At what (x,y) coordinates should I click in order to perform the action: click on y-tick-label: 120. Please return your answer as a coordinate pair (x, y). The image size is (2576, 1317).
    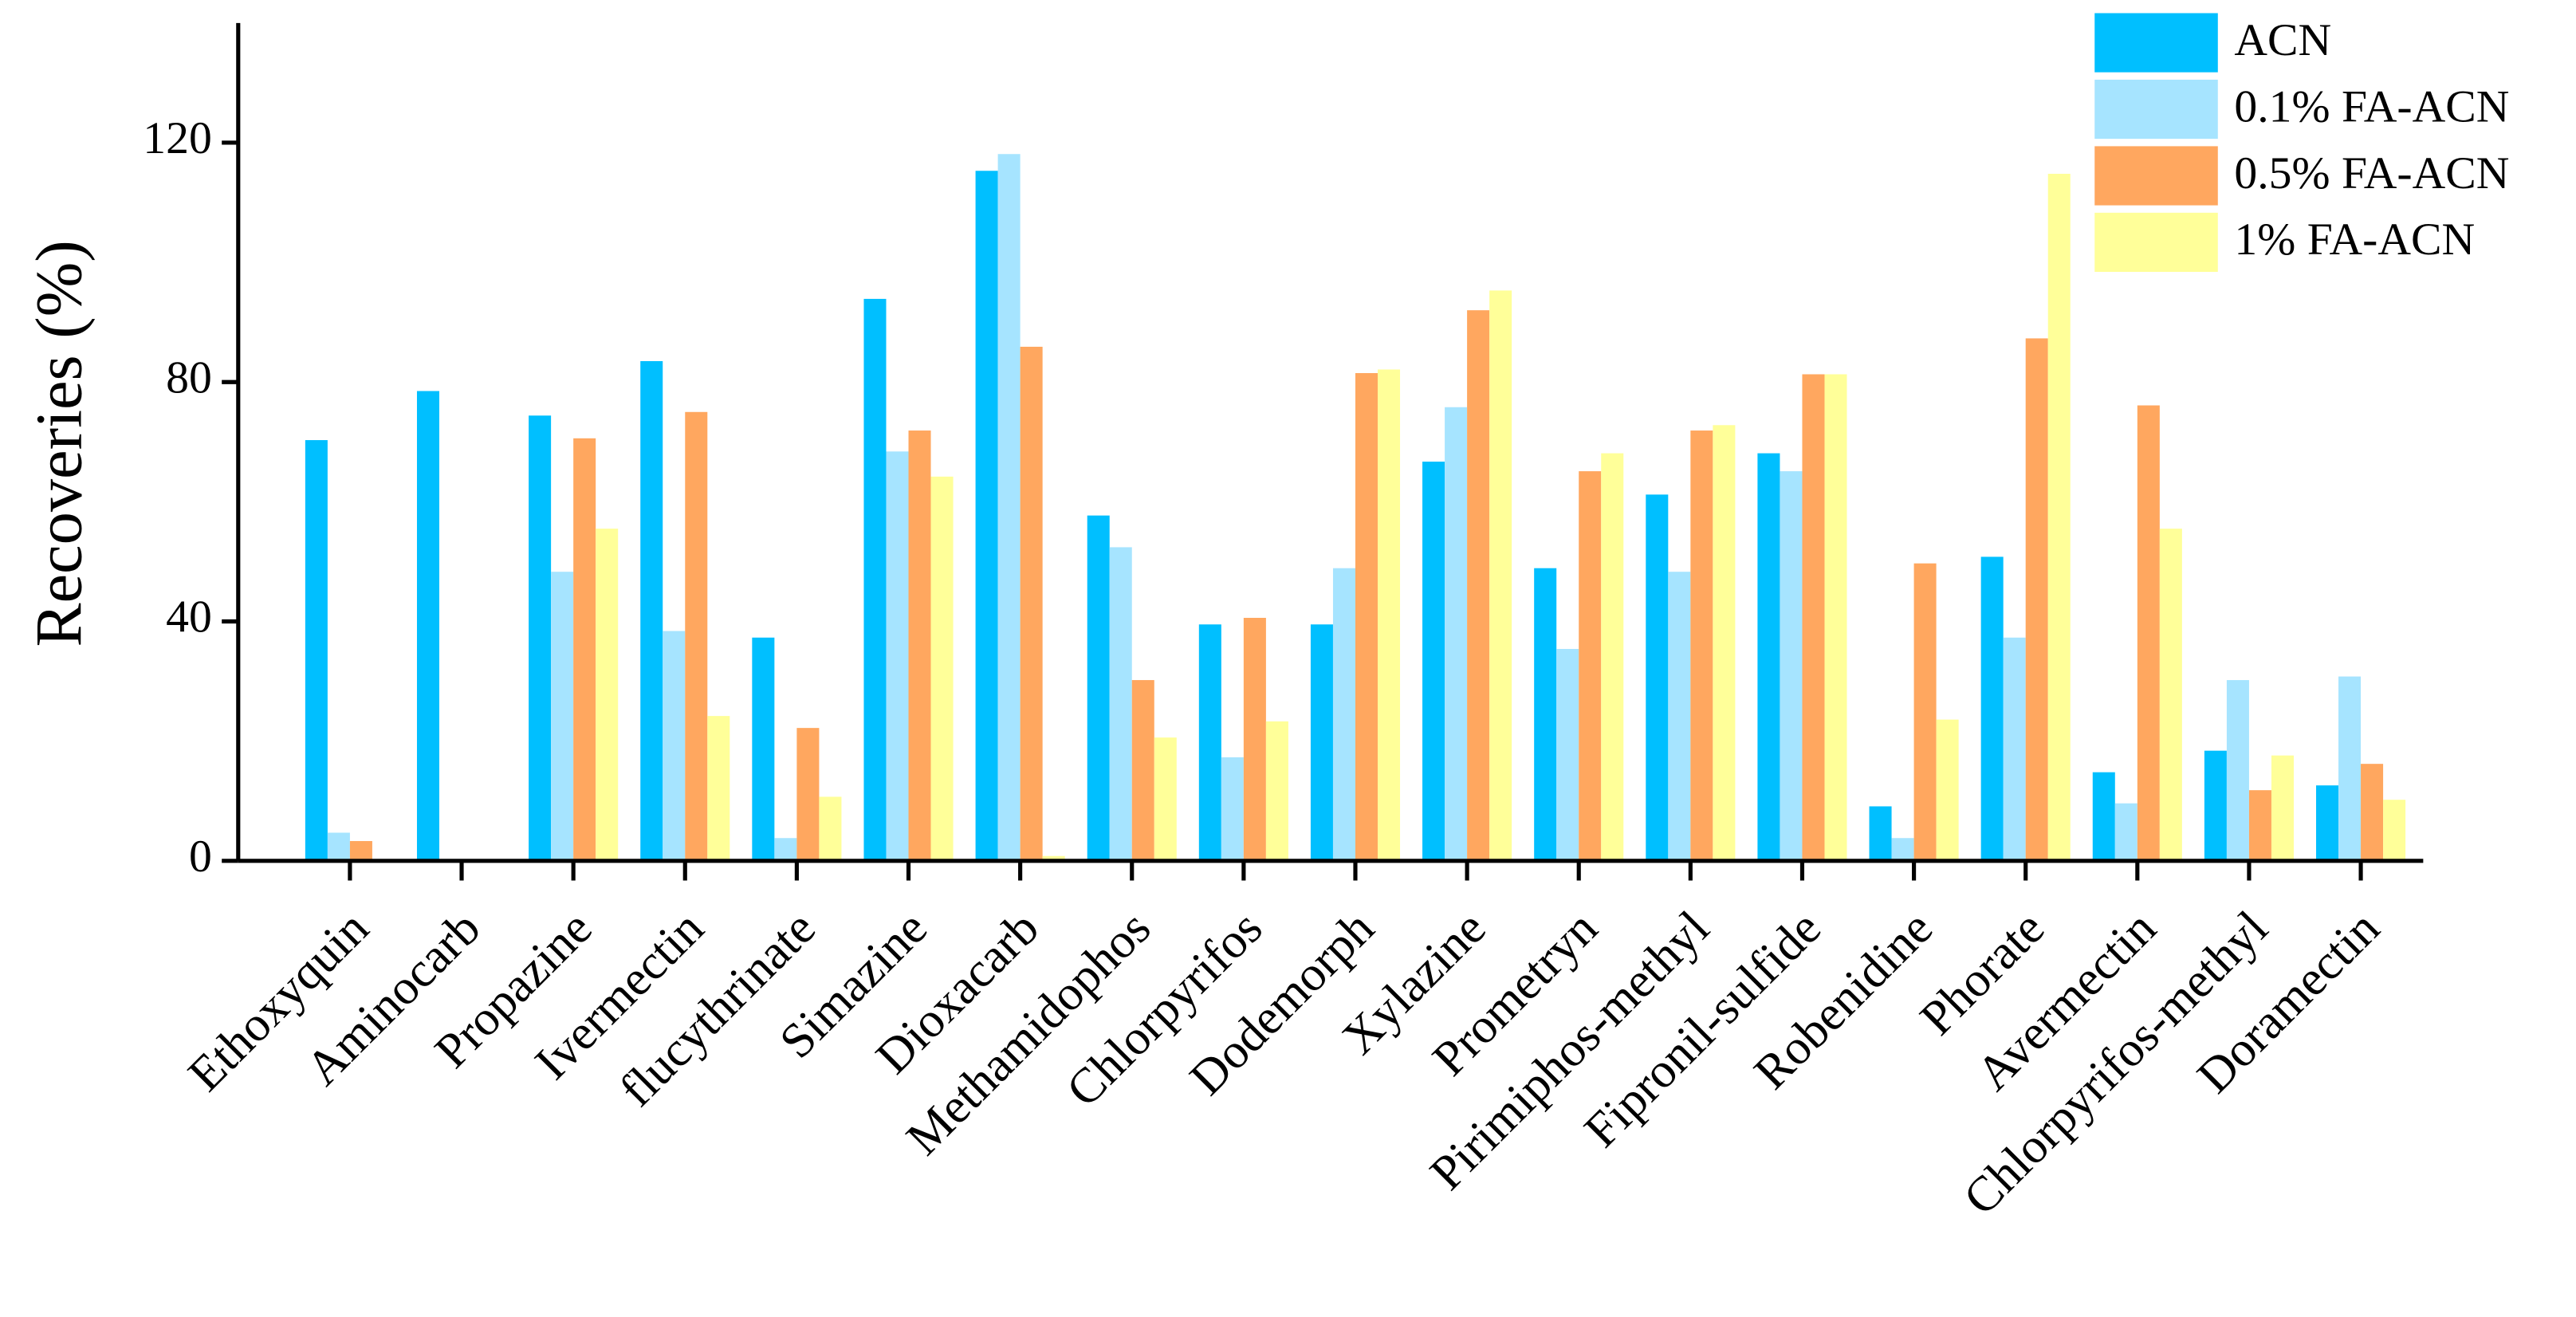
    Looking at the image, I should click on (178, 138).